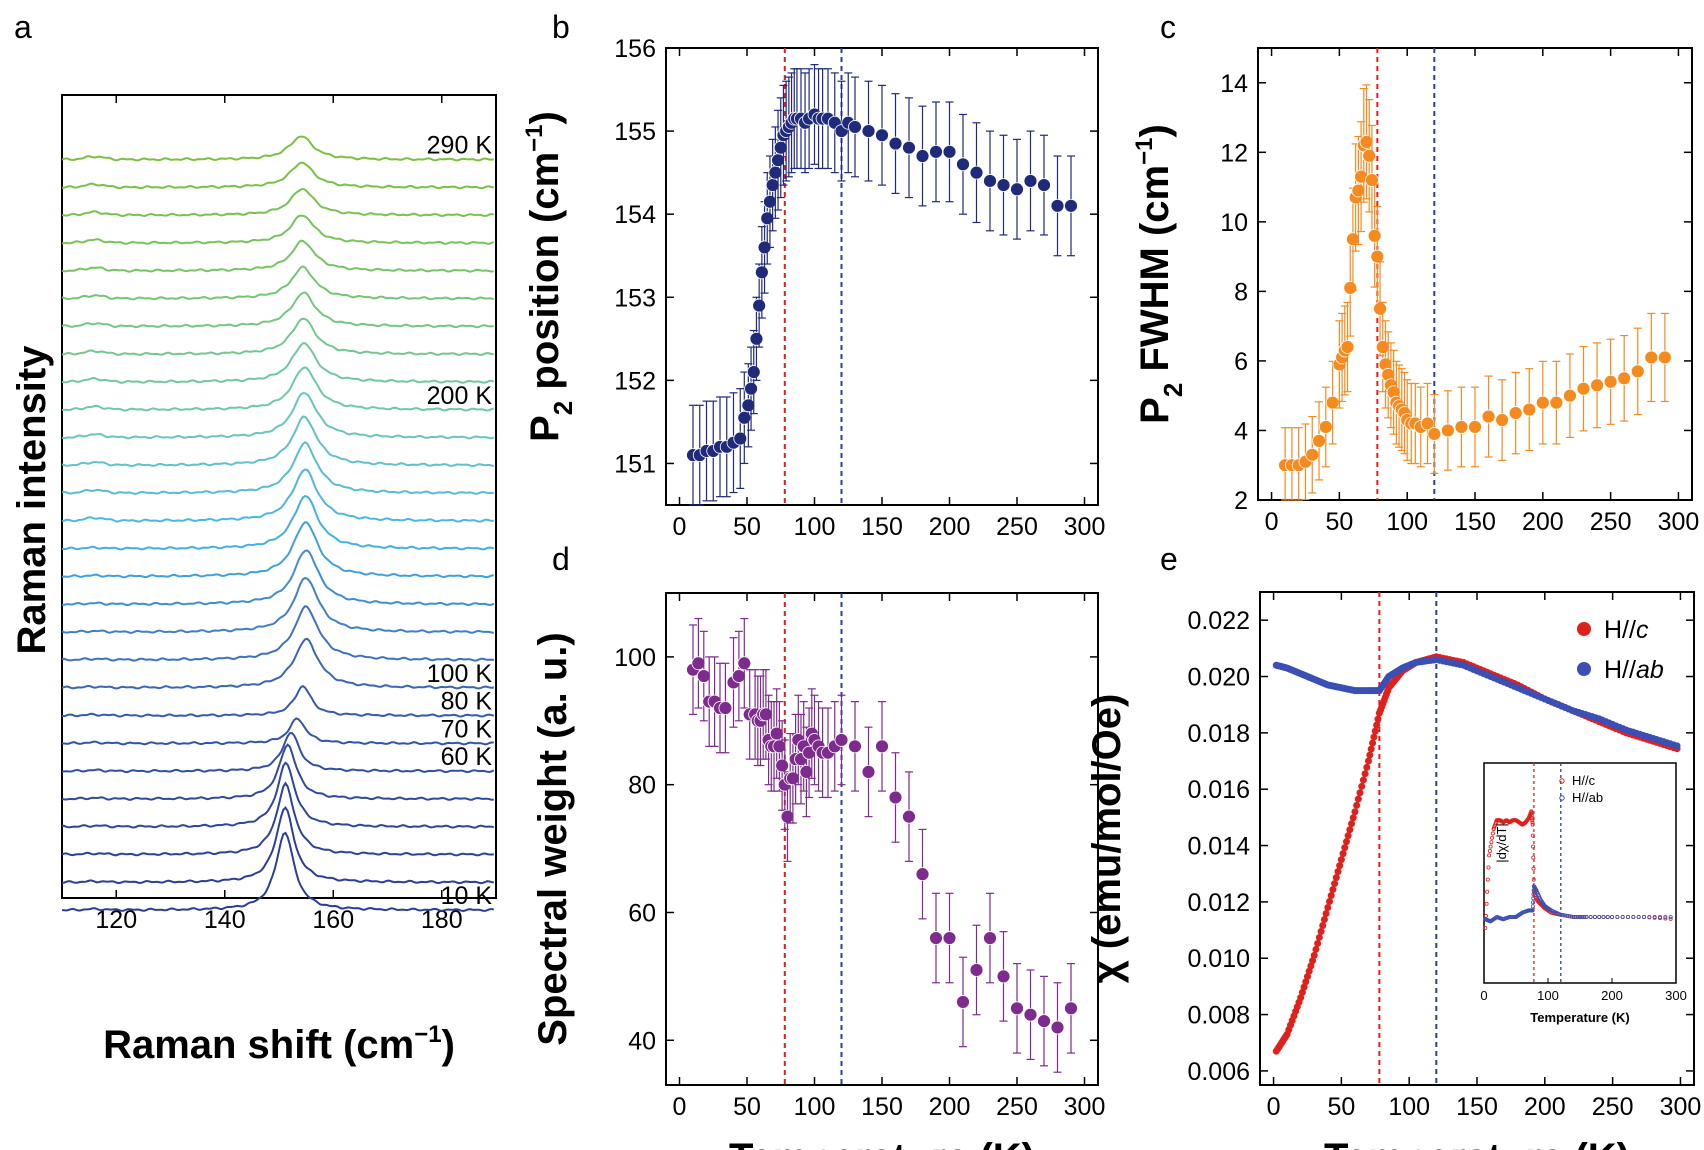 The width and height of the screenshot is (1704, 1150). What do you see at coordinates (1241, 431) in the screenshot?
I see `y-tick-label: 4` at bounding box center [1241, 431].